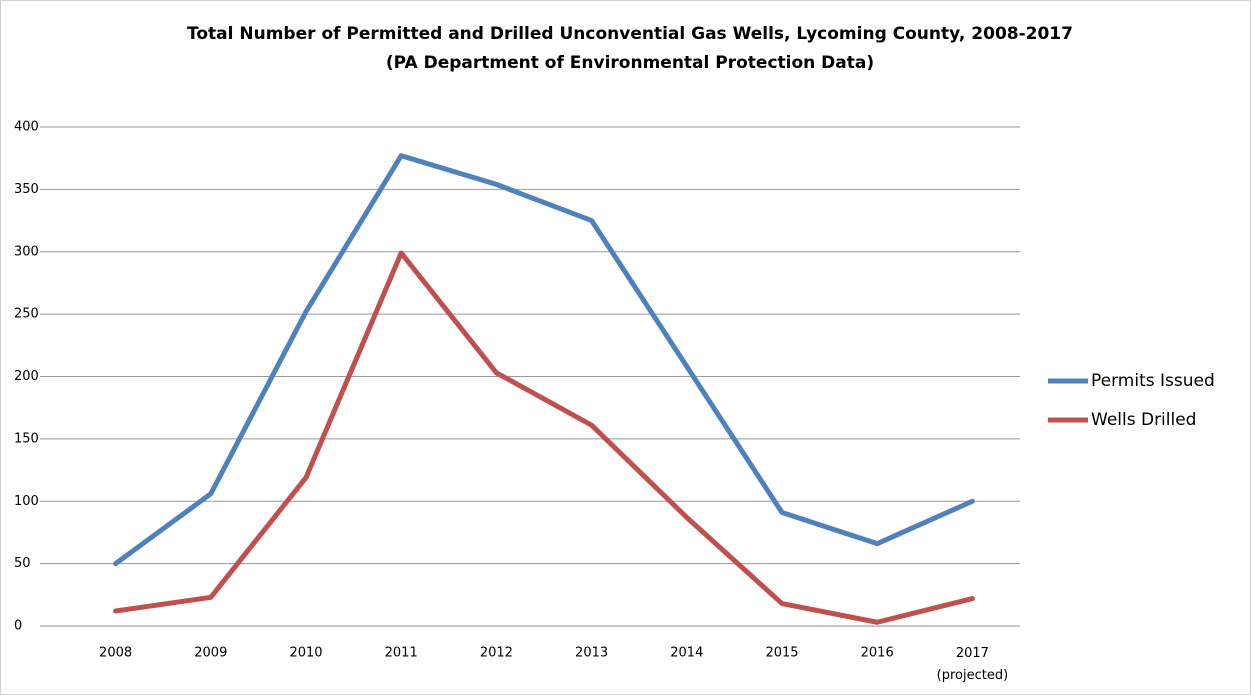 The image size is (1251, 695). I want to click on x-tick-label: 2013, so click(591, 653).